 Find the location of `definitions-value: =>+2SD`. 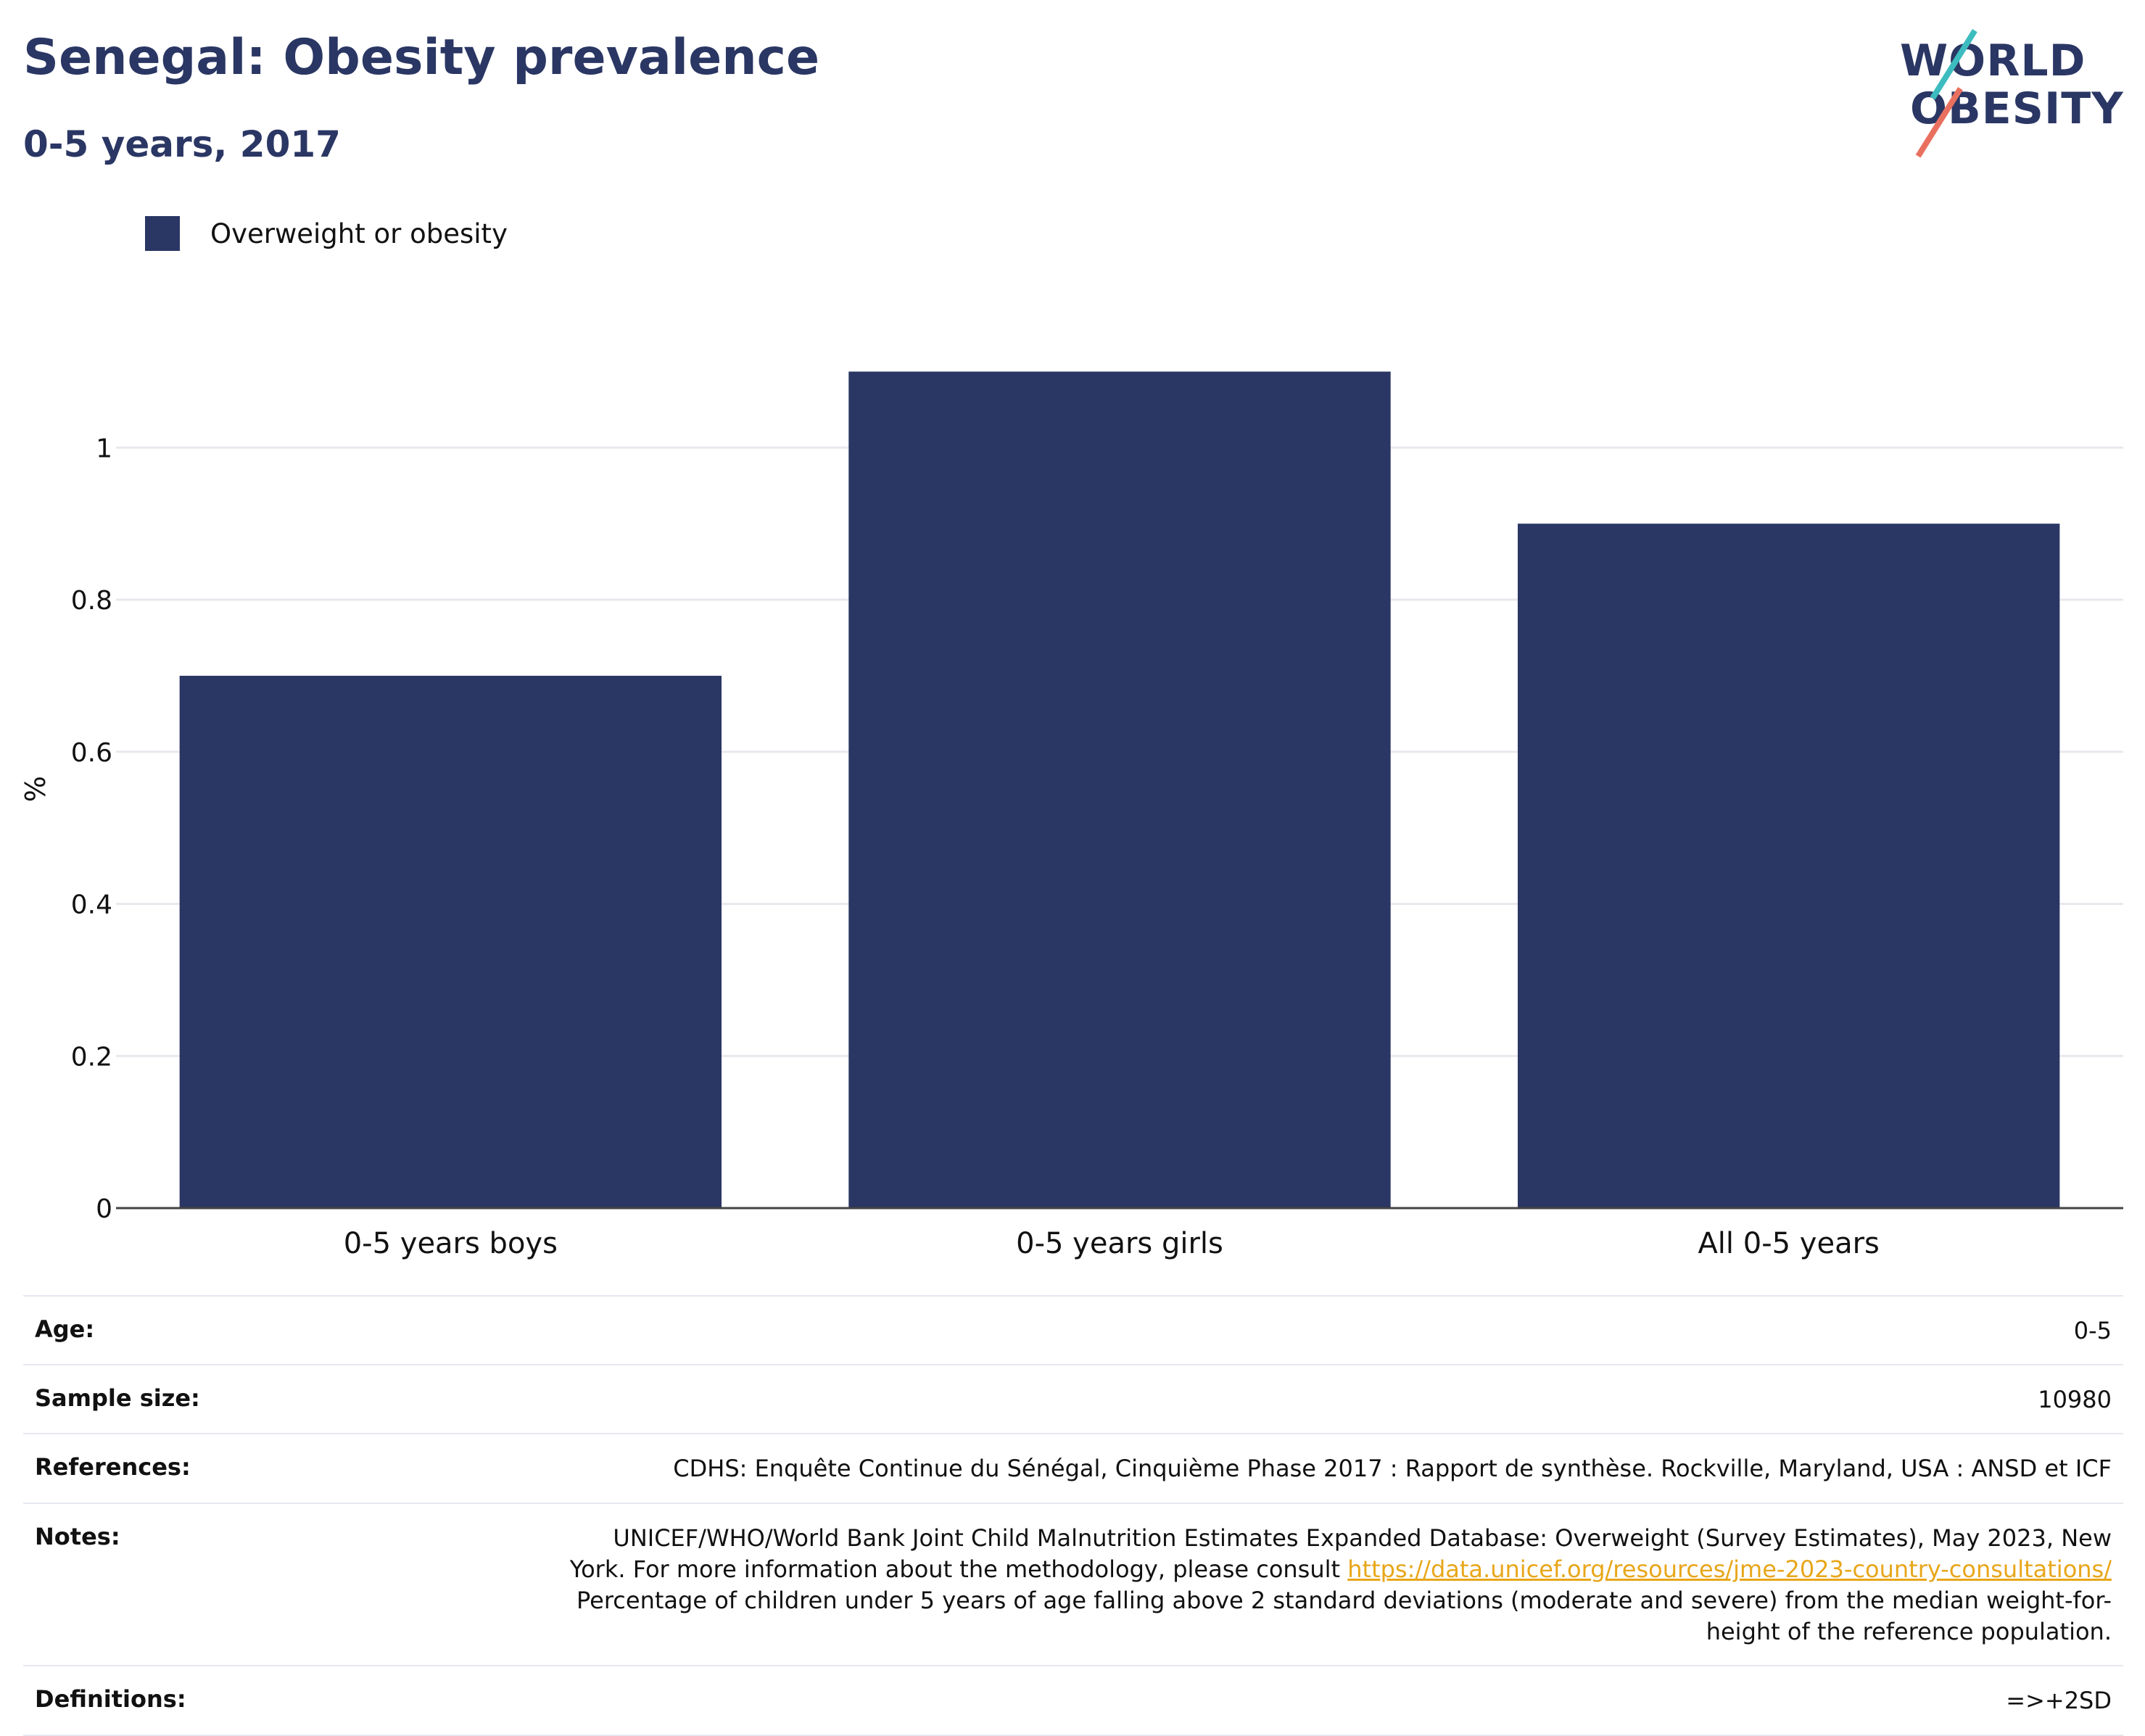

definitions-value: =>+2SD is located at coordinates (2059, 1701).